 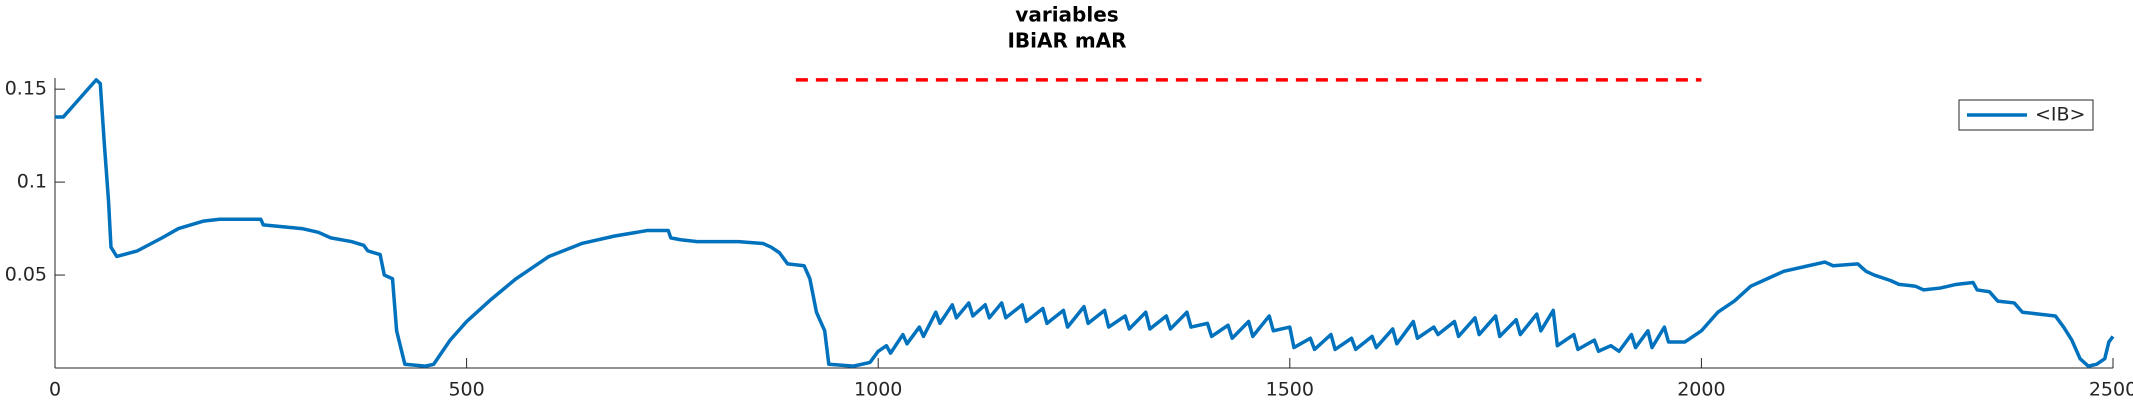 I want to click on x-tick-label: 2500, so click(x=2111, y=389).